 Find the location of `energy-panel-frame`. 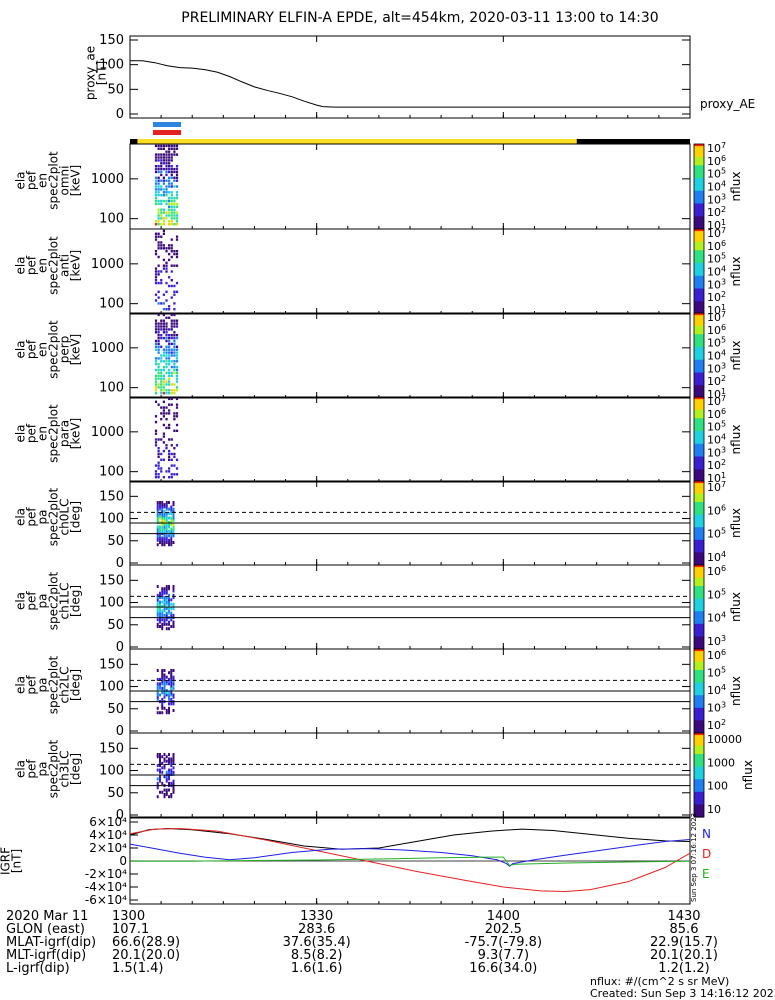

energy-panel-frame is located at coordinates (410, 439).